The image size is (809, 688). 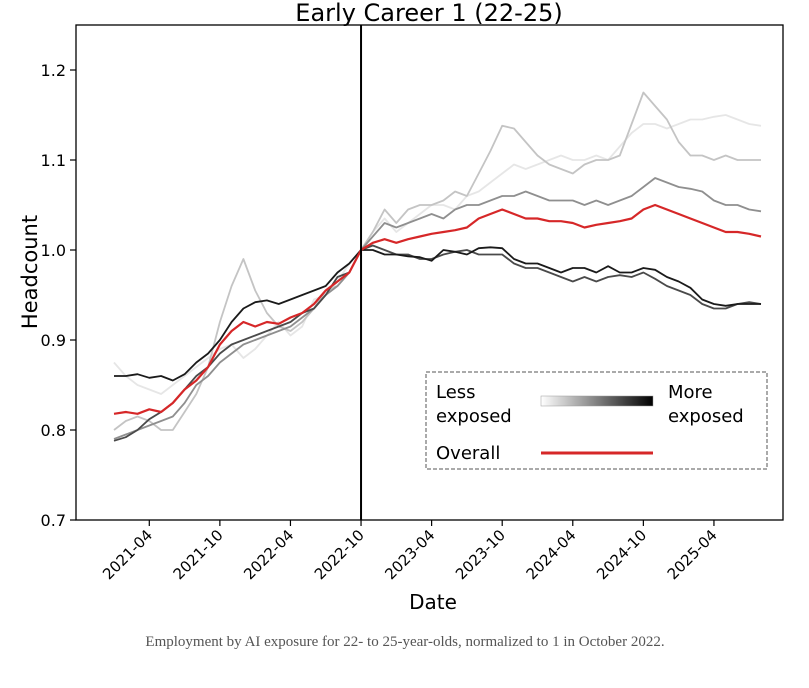 I want to click on x-tick-label: 2024-04, so click(x=551, y=554).